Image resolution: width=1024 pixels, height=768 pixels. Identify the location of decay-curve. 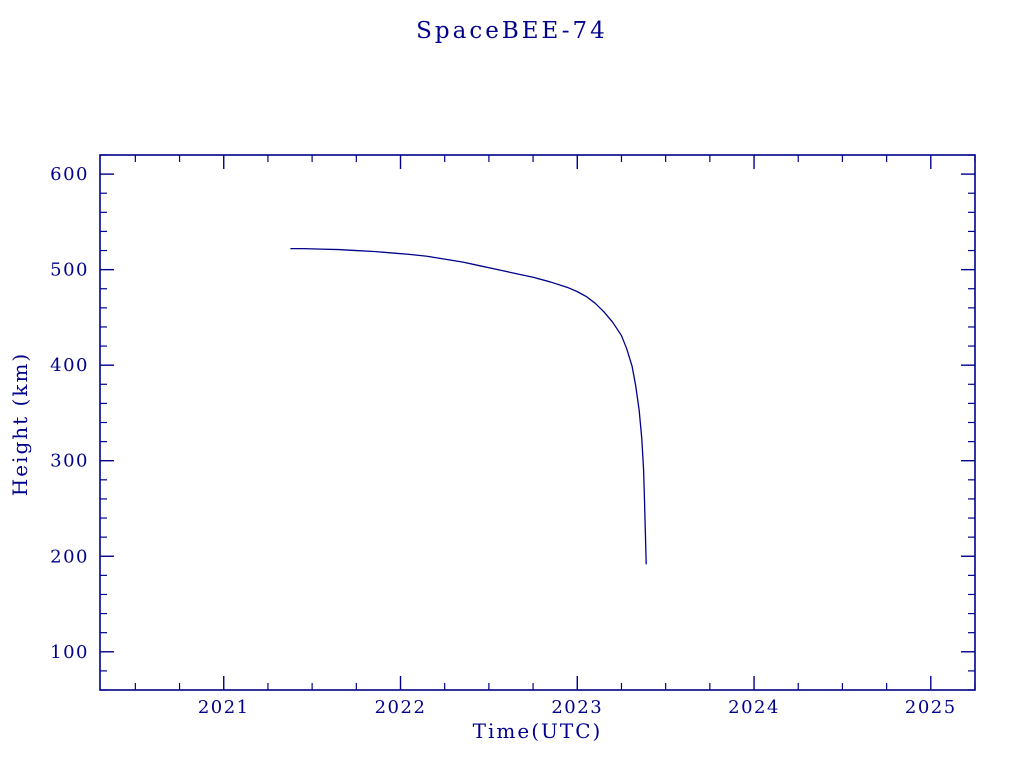
(468, 406).